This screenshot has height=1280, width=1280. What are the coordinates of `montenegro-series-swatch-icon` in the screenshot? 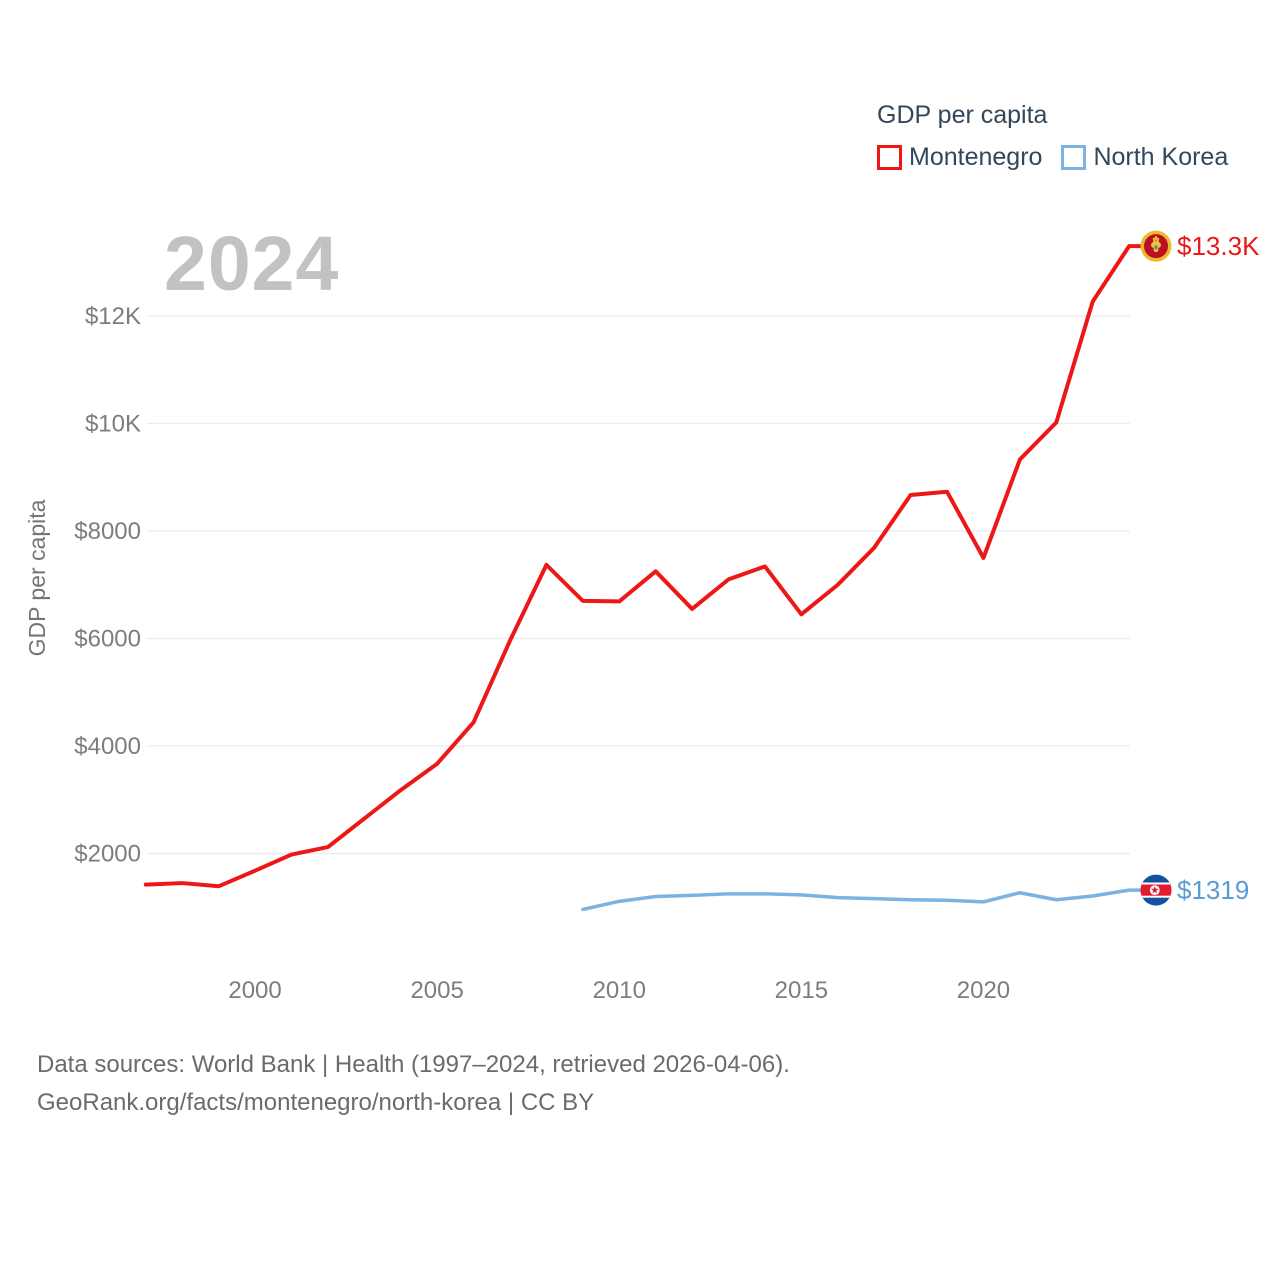 It's located at (889, 157).